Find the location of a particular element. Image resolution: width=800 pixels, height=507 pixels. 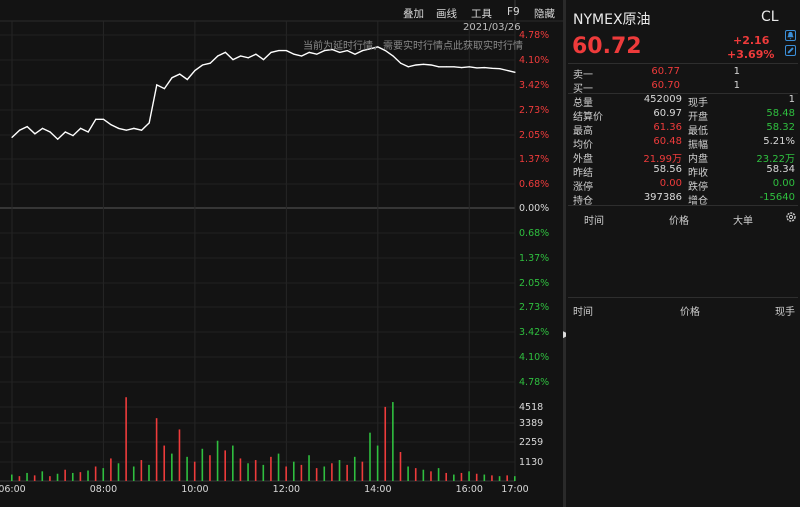

f9-button: F9 is located at coordinates (513, 12).